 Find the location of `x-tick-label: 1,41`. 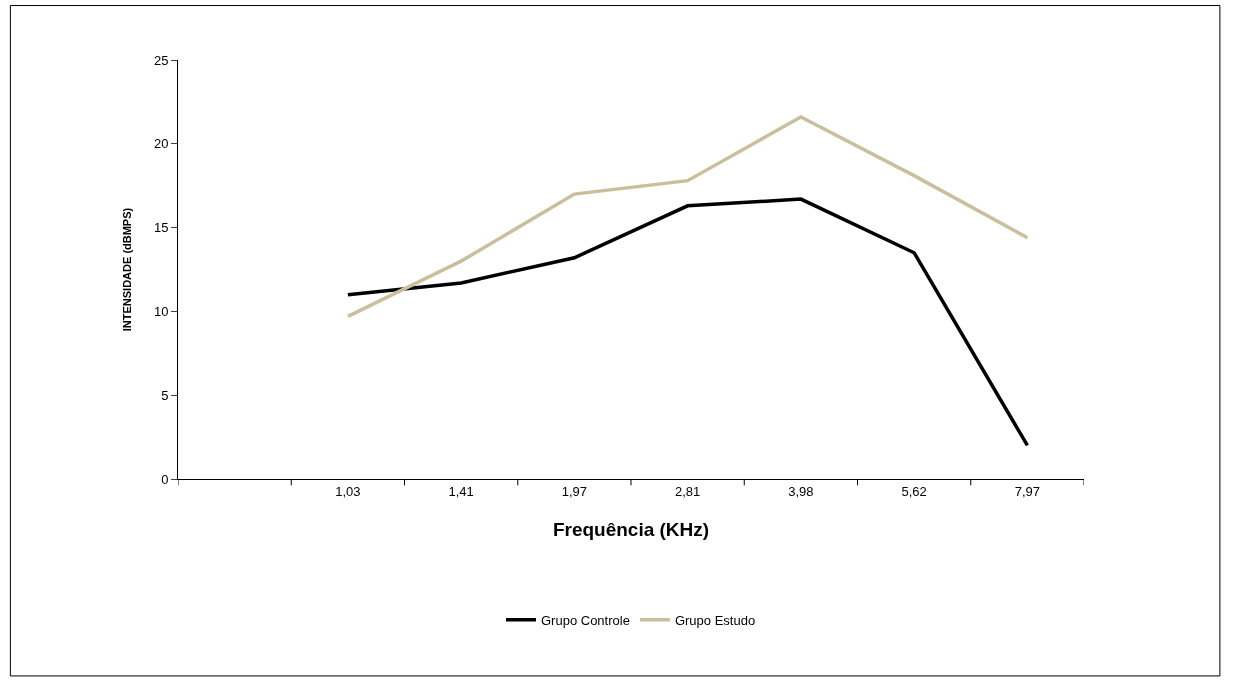

x-tick-label: 1,41 is located at coordinates (461, 491).